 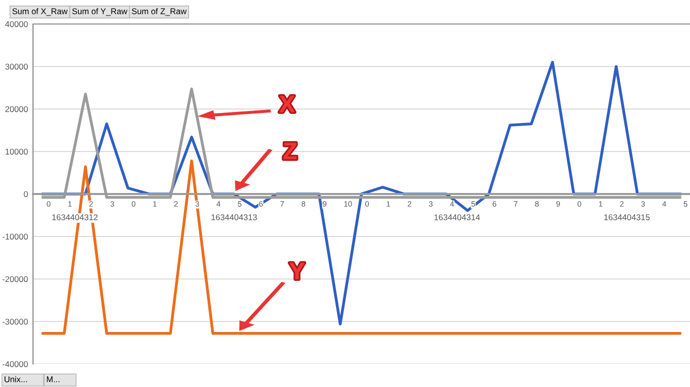 I want to click on annotation: Z, so click(x=290, y=151).